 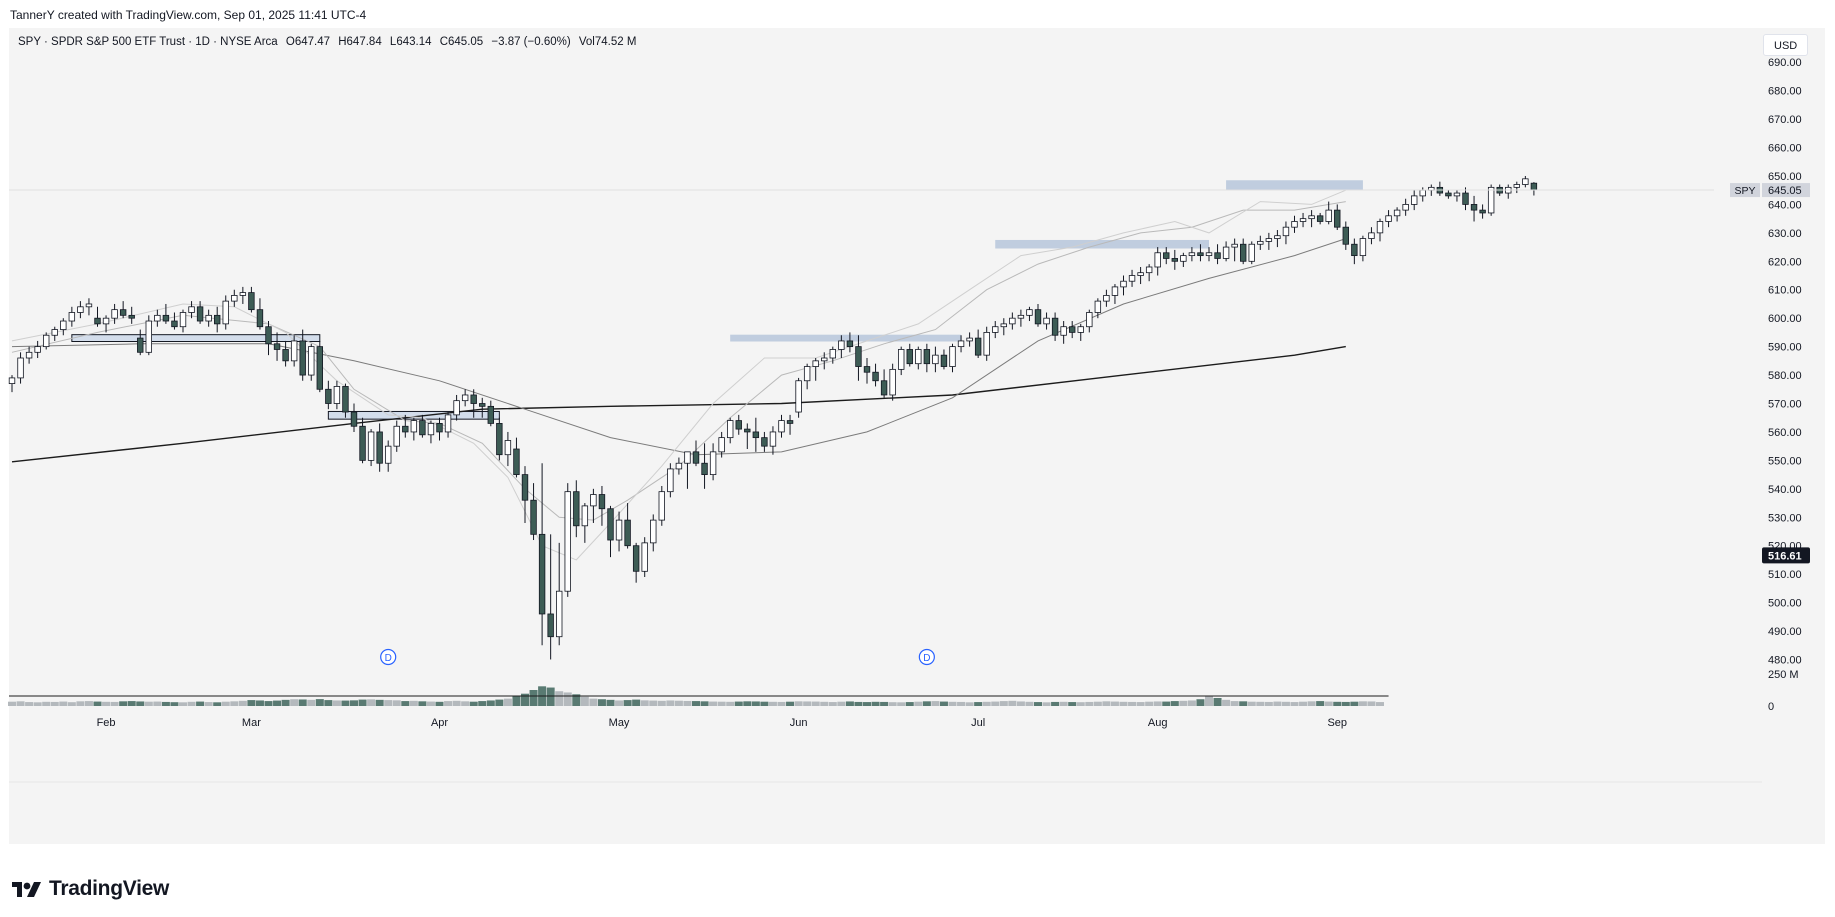 What do you see at coordinates (196, 338) in the screenshot?
I see `resistance-zone` at bounding box center [196, 338].